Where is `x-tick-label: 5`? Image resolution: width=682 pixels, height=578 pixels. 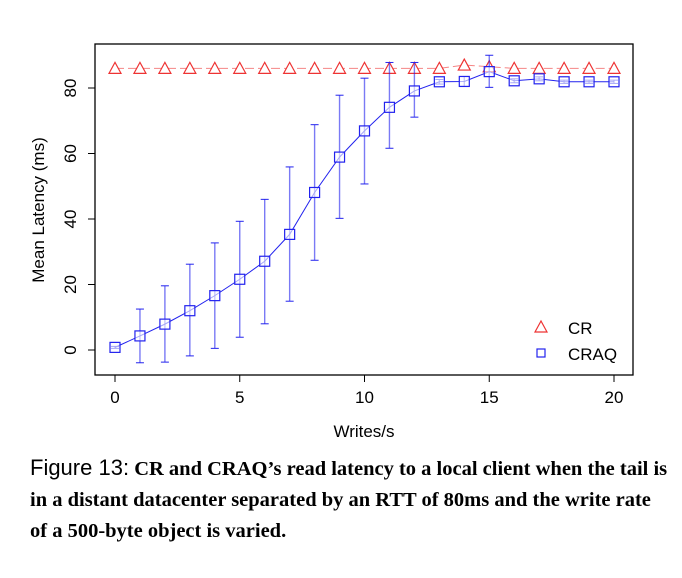 x-tick-label: 5 is located at coordinates (239, 397).